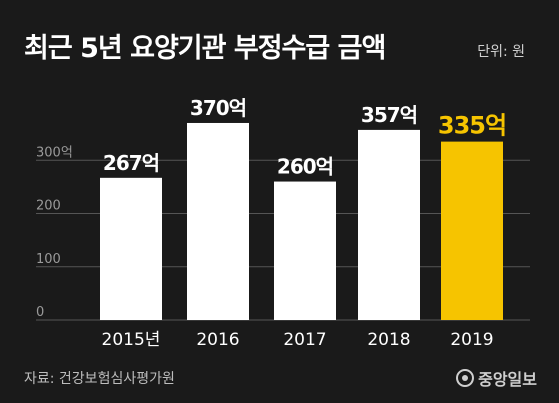 Image resolution: width=559 pixels, height=403 pixels. I want to click on value-labels: 267억 370억 260억 357억 335억, so click(305, 137).